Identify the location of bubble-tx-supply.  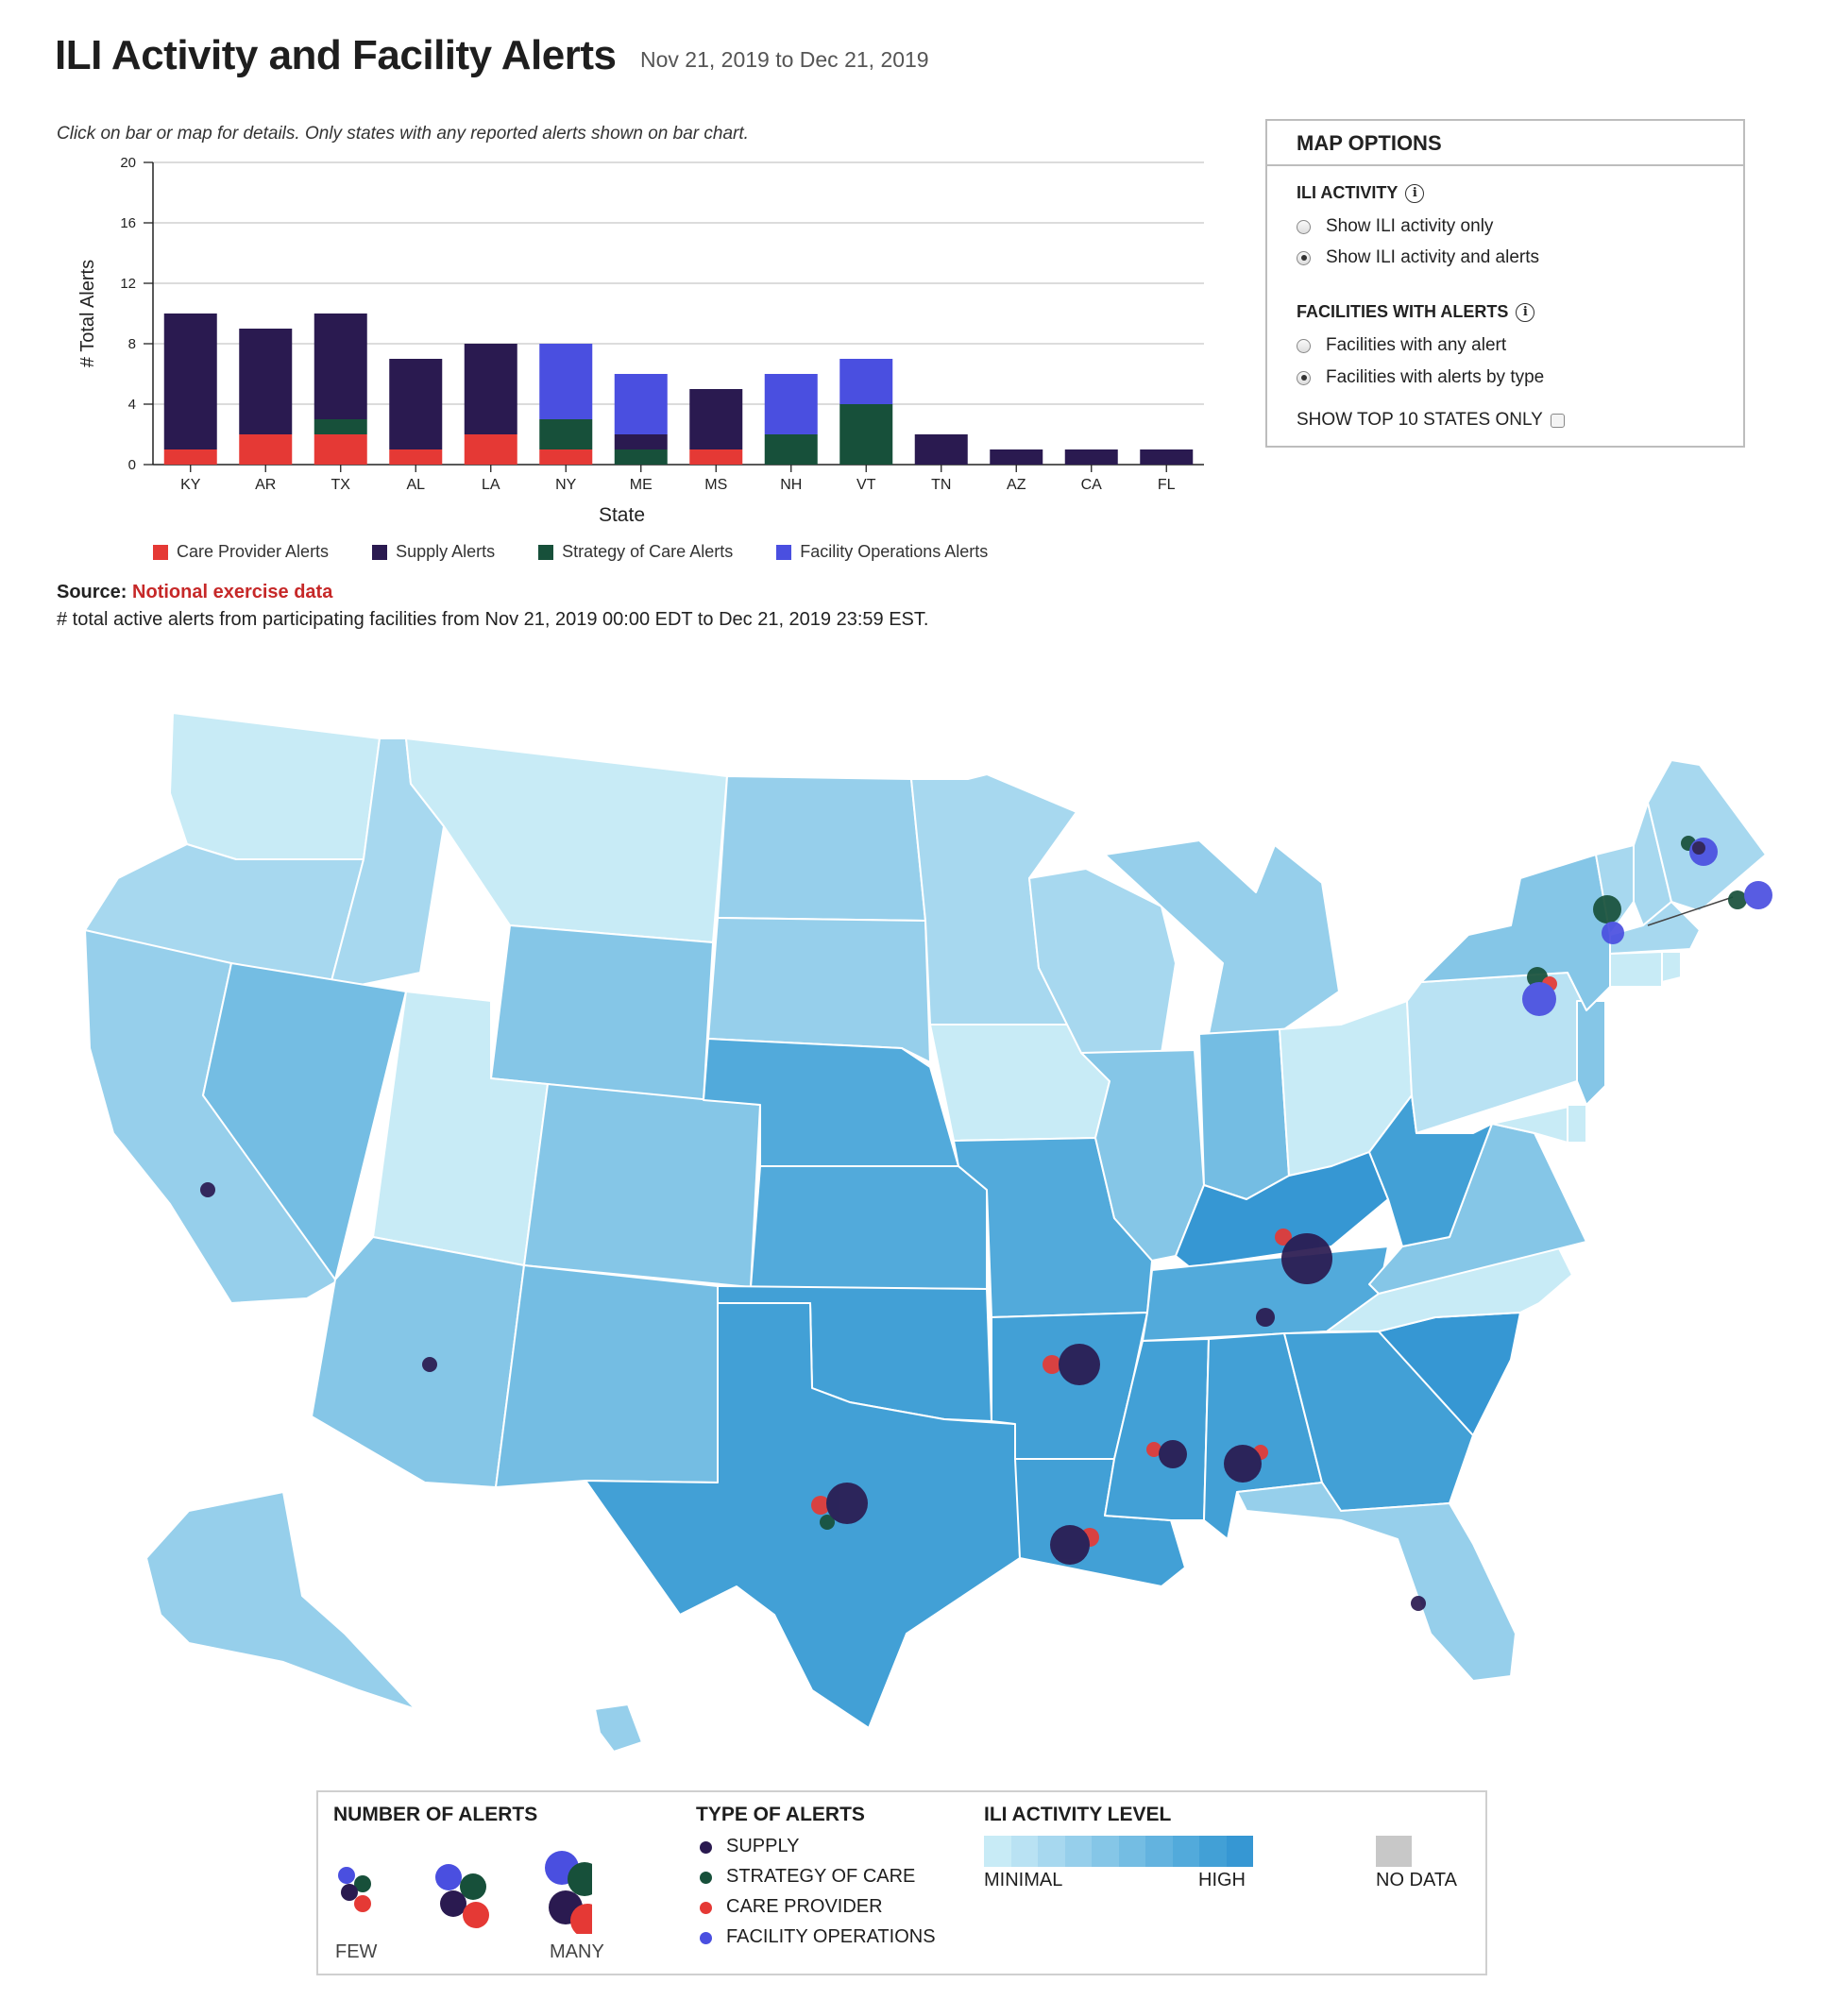
(847, 1503).